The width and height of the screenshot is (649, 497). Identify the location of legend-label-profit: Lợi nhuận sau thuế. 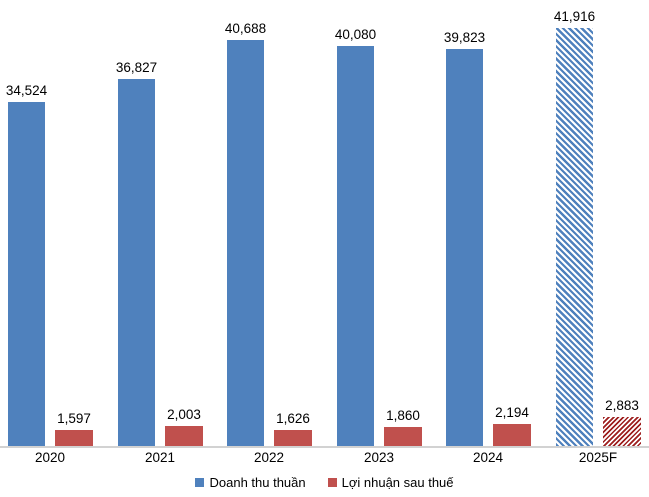
(397, 482).